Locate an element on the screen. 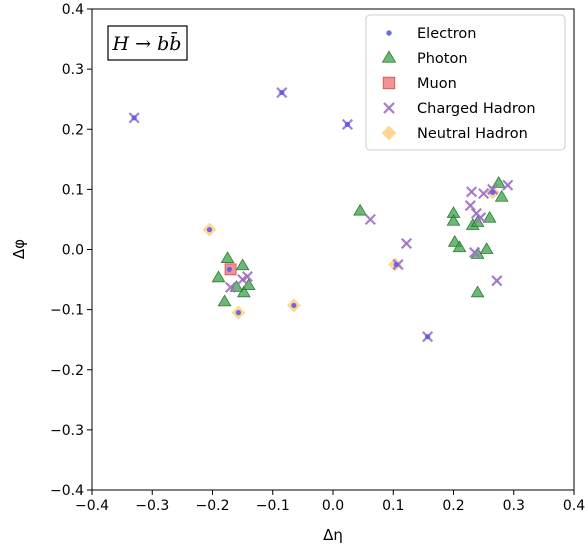  x-tick-label: −0.1 is located at coordinates (273, 506).